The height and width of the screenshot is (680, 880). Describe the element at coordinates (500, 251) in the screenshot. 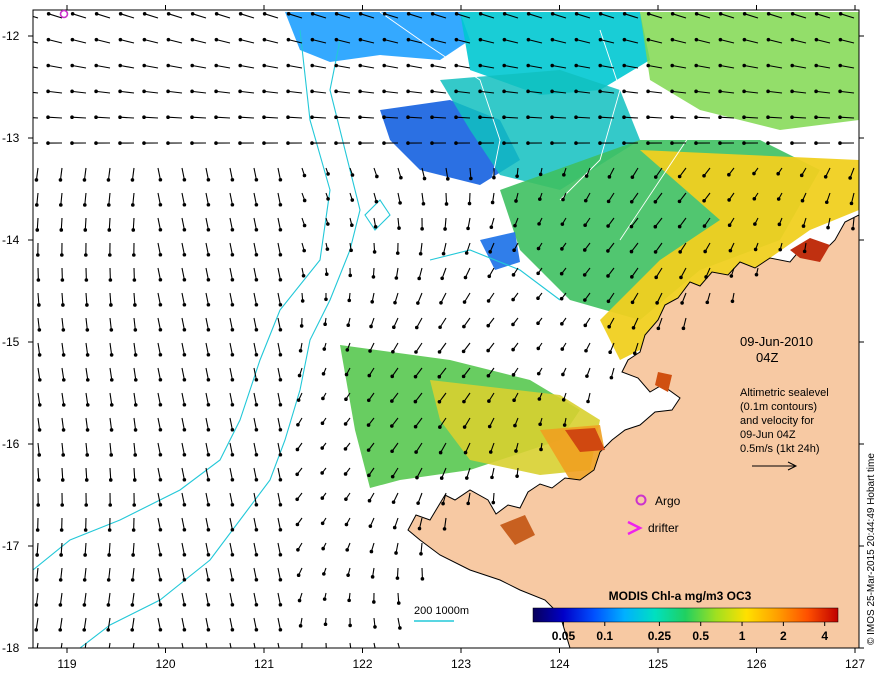

I see `chl-swath-blue-patch` at that location.